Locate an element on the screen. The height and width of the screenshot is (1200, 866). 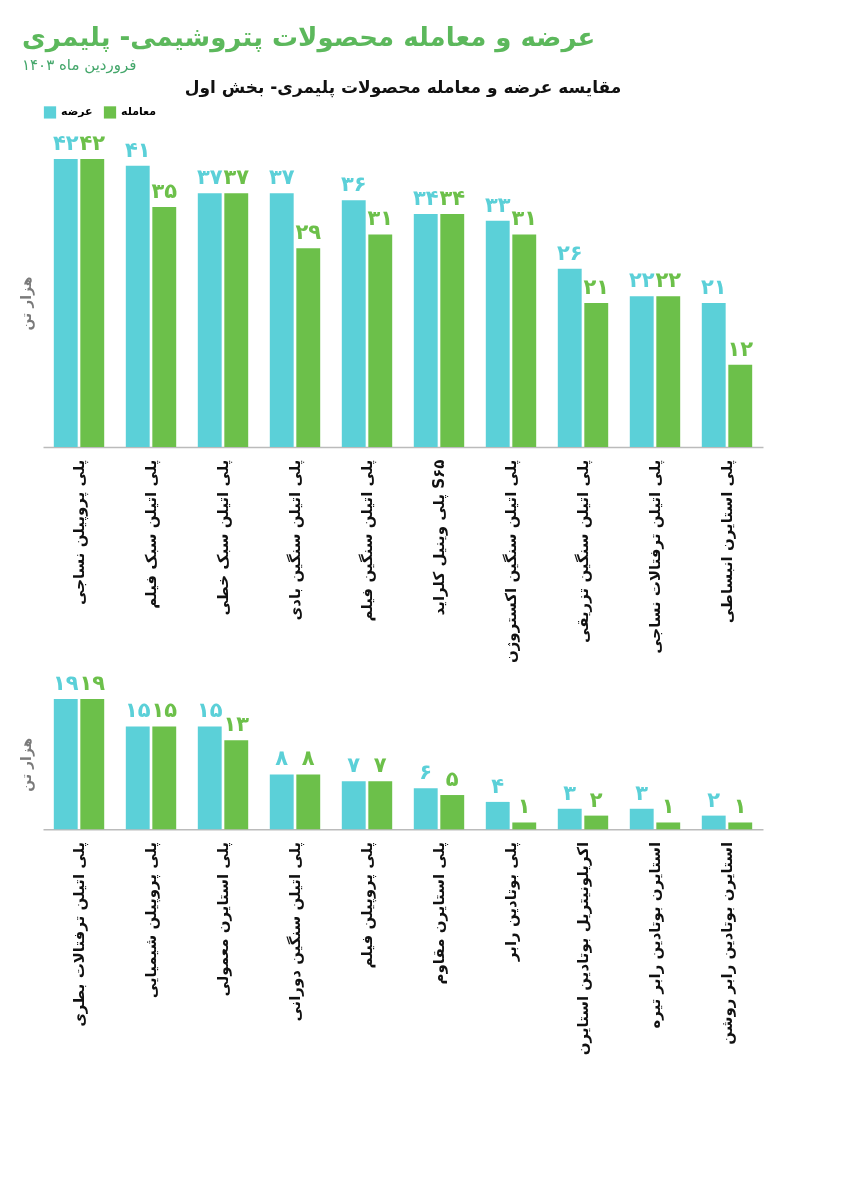
x-tick-label: پلی اتیلن ترفتالات نساجی is located at coordinates (655, 556).